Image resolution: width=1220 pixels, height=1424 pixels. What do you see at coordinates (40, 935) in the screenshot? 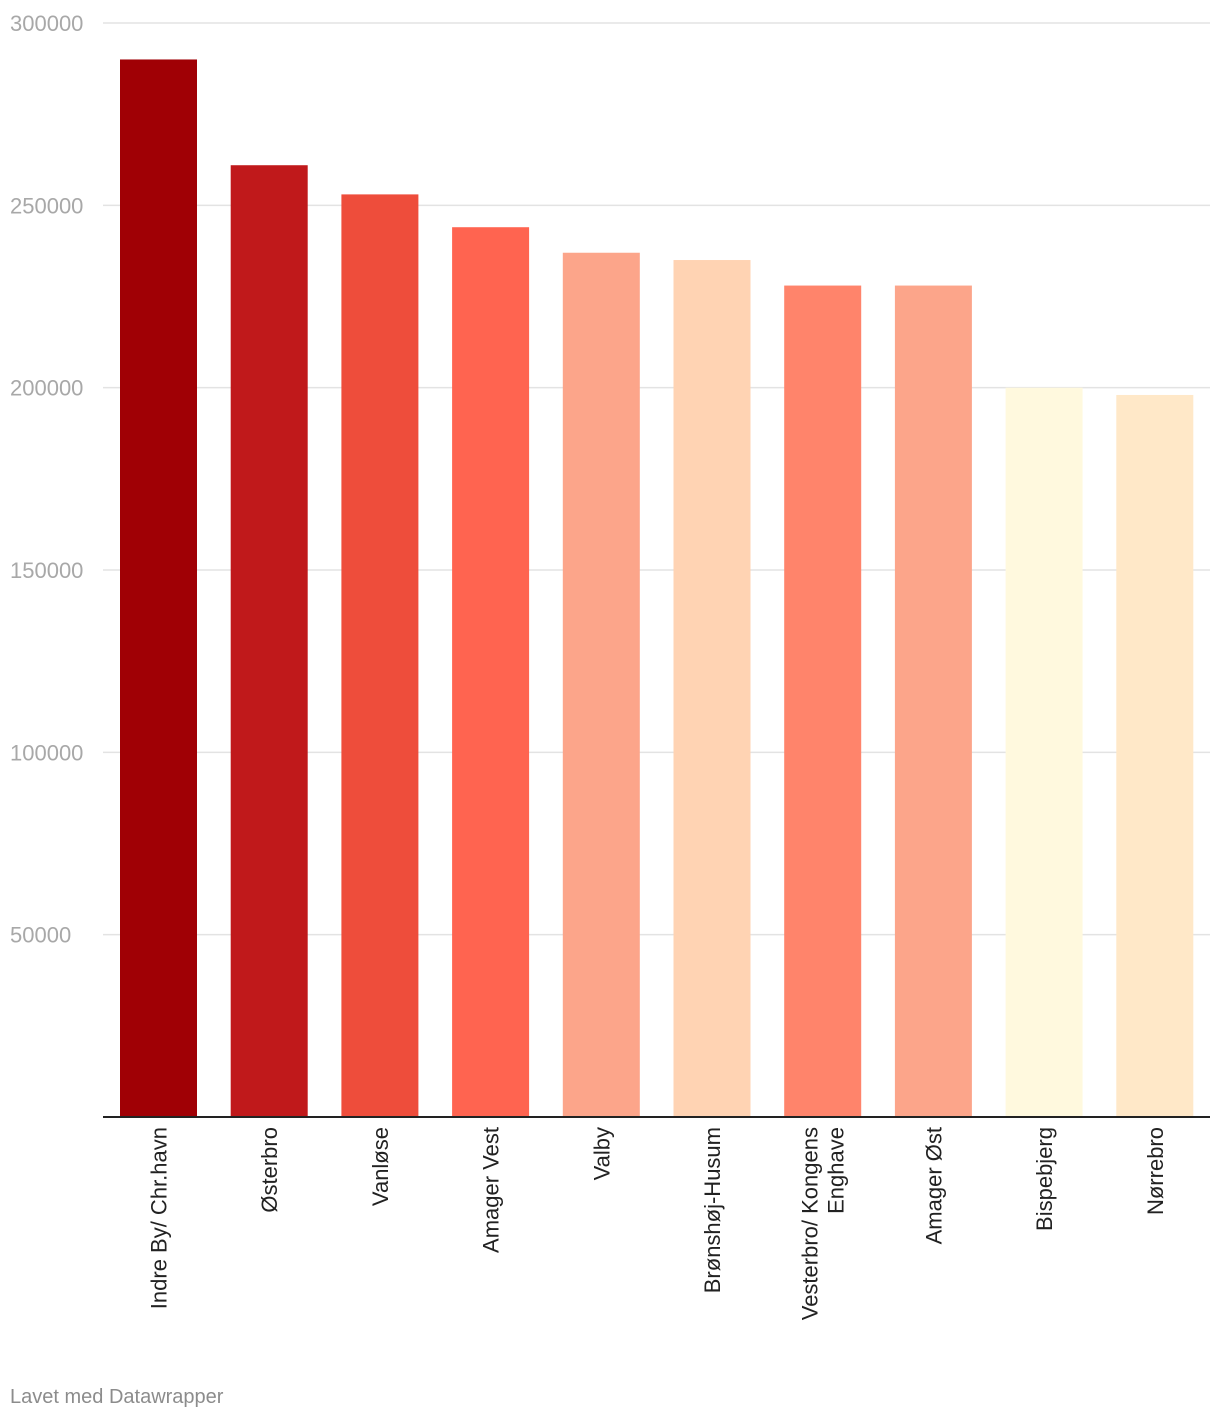
I see `y-tick-label: 50000` at bounding box center [40, 935].